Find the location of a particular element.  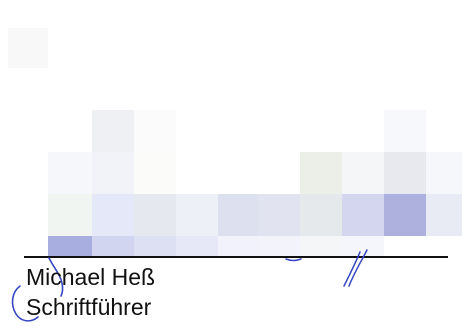

signer-title: Schriftführer is located at coordinates (89, 307).